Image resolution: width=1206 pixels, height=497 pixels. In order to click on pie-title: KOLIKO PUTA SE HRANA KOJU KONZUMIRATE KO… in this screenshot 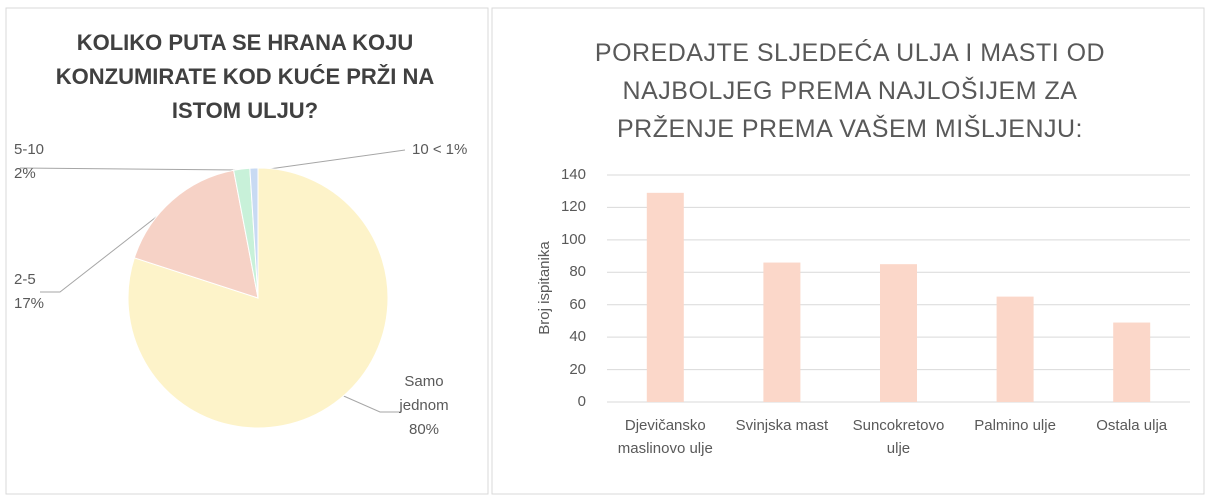, I will do `click(245, 76)`.